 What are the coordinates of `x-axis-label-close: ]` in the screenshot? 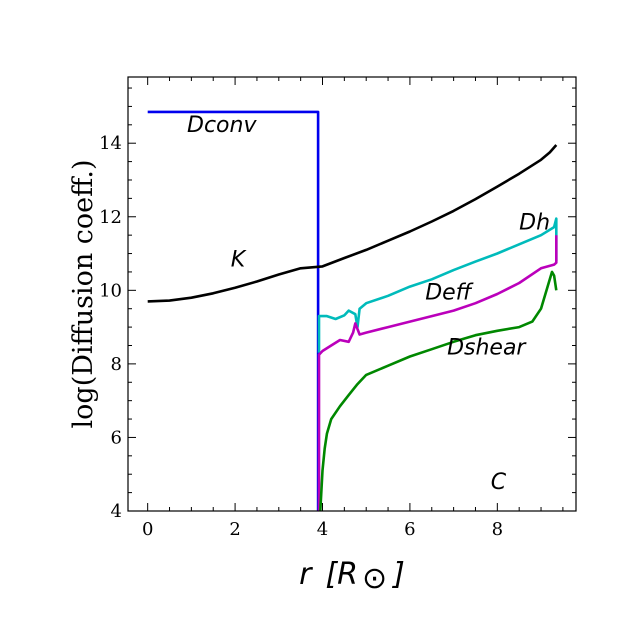 It's located at (398, 574).